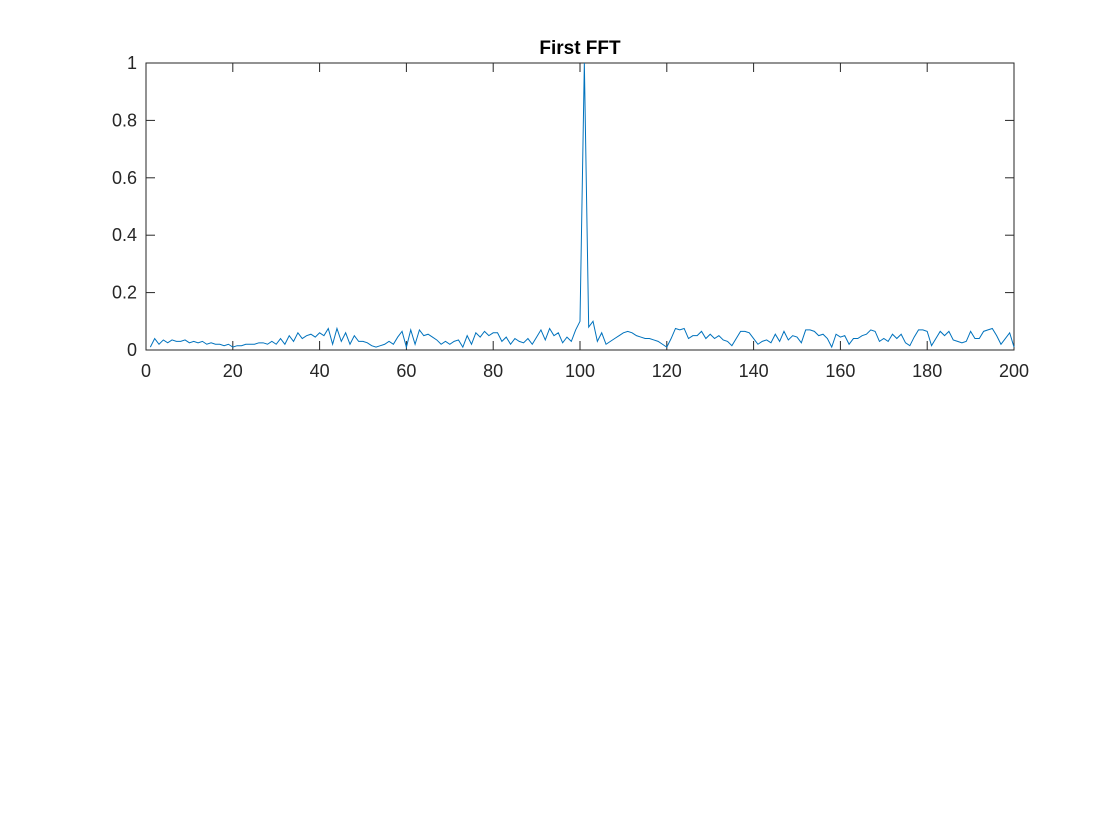 This screenshot has height=840, width=1120. What do you see at coordinates (124, 293) in the screenshot?
I see `y-tick-label: 0.2` at bounding box center [124, 293].